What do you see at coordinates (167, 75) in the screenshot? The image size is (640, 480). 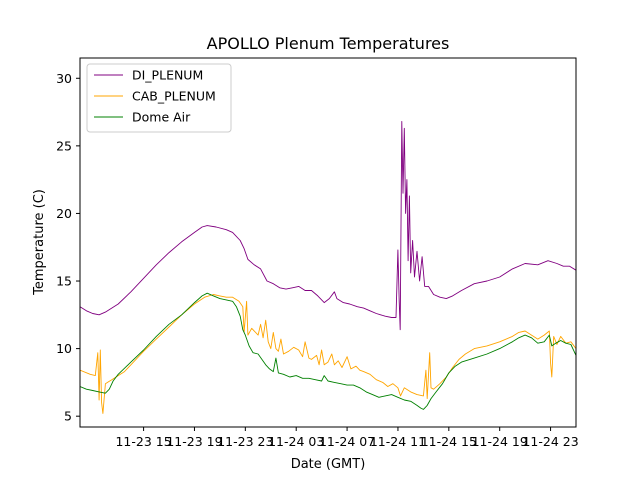 I see `legend-label-di-plenum: DI_PLENUM` at bounding box center [167, 75].